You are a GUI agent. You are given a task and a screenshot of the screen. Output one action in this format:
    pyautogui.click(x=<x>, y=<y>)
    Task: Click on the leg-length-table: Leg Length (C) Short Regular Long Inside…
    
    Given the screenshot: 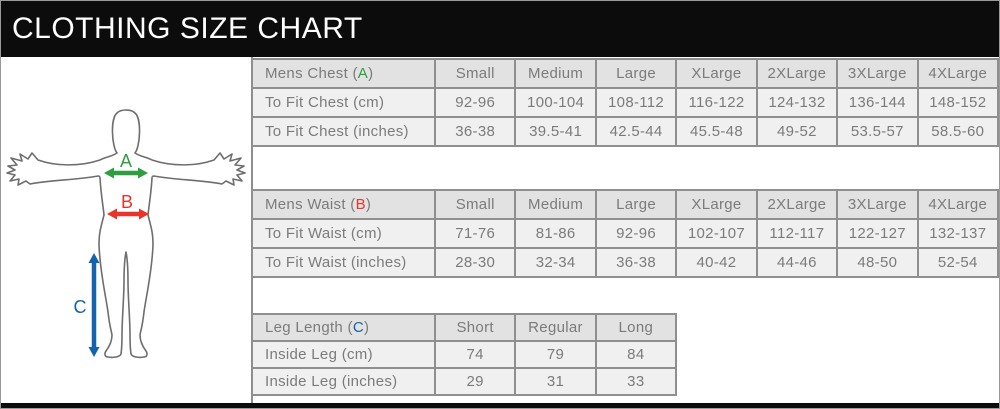 What is the action you would take?
    pyautogui.click(x=464, y=354)
    